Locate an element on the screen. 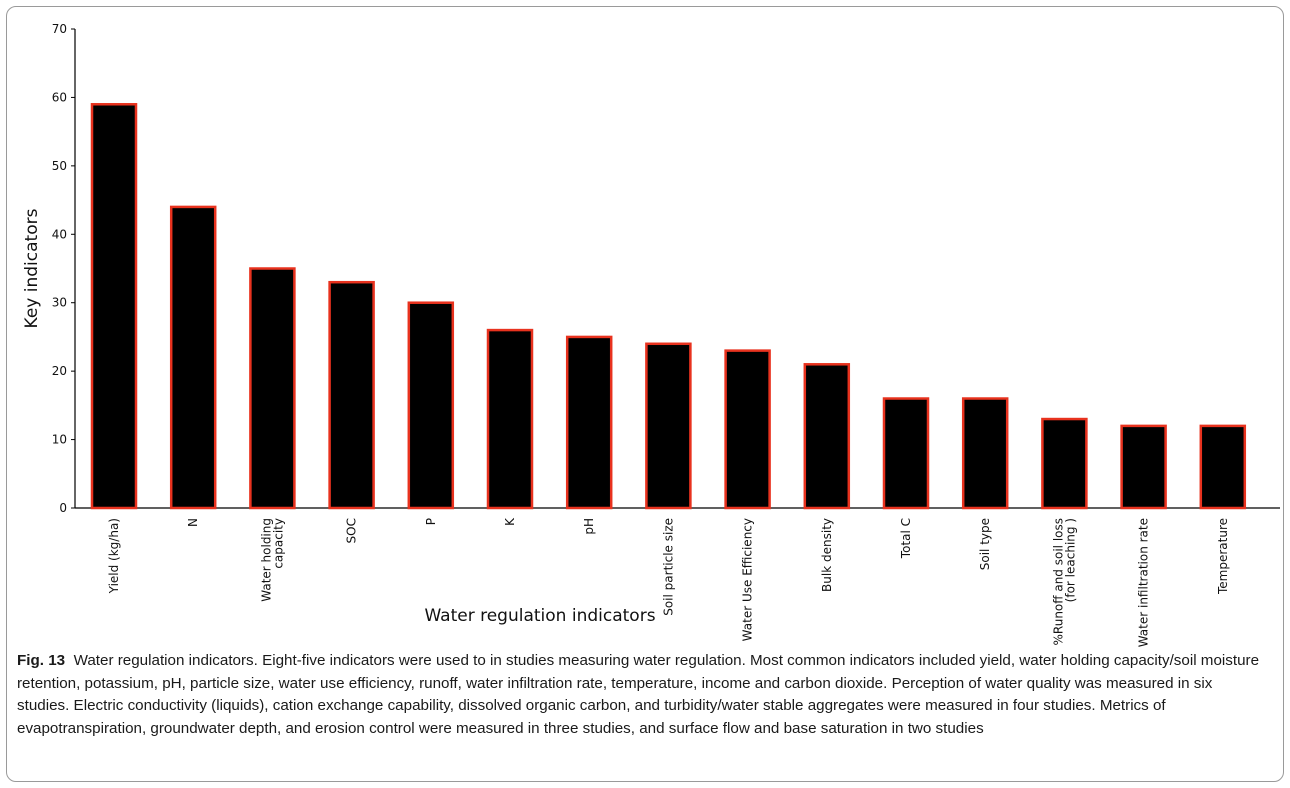  x-tick-label: Soil type is located at coordinates (985, 544).